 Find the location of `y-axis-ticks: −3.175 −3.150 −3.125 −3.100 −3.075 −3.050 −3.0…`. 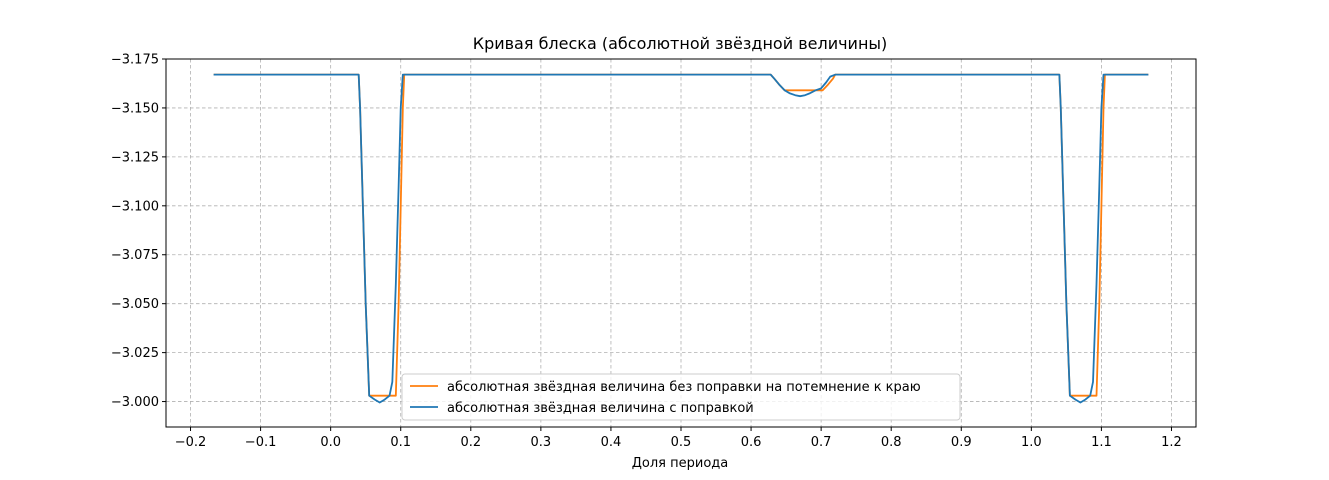

y-axis-ticks: −3.175 −3.150 −3.125 −3.100 −3.075 −3.050 −3.0… is located at coordinates (138, 231).